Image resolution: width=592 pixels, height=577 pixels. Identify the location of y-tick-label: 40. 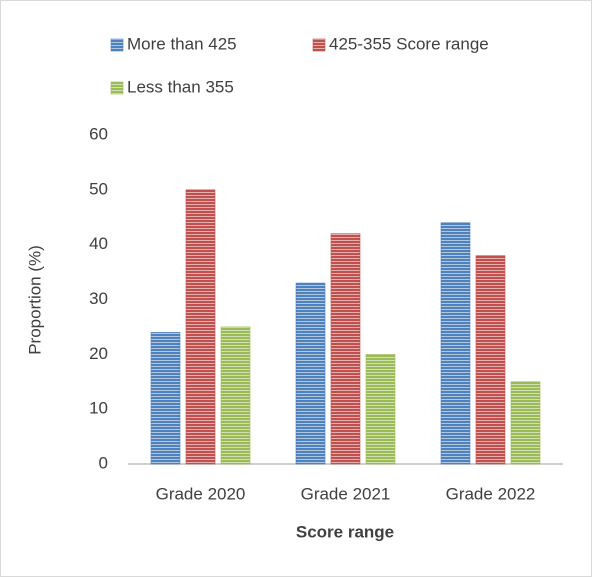
(98, 243).